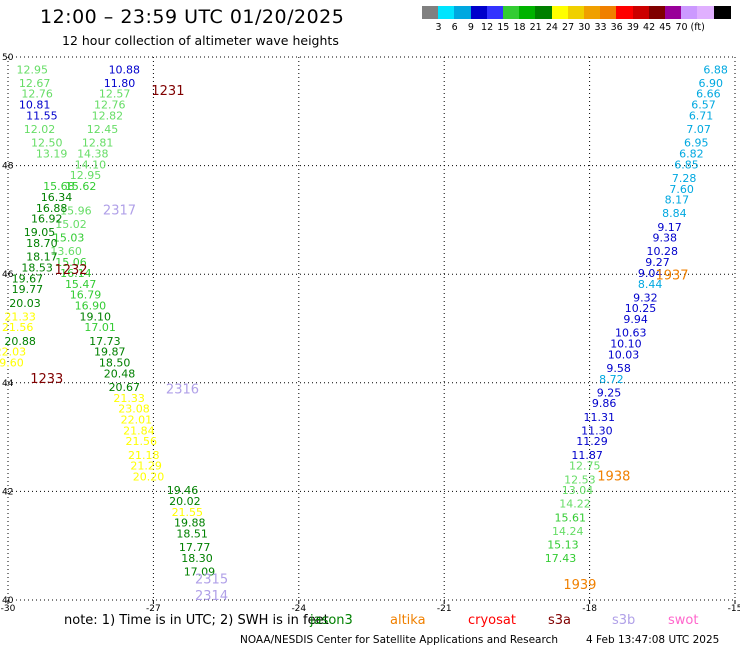 The width and height of the screenshot is (740, 650). I want to click on wave-height-value: 9.27, so click(657, 262).